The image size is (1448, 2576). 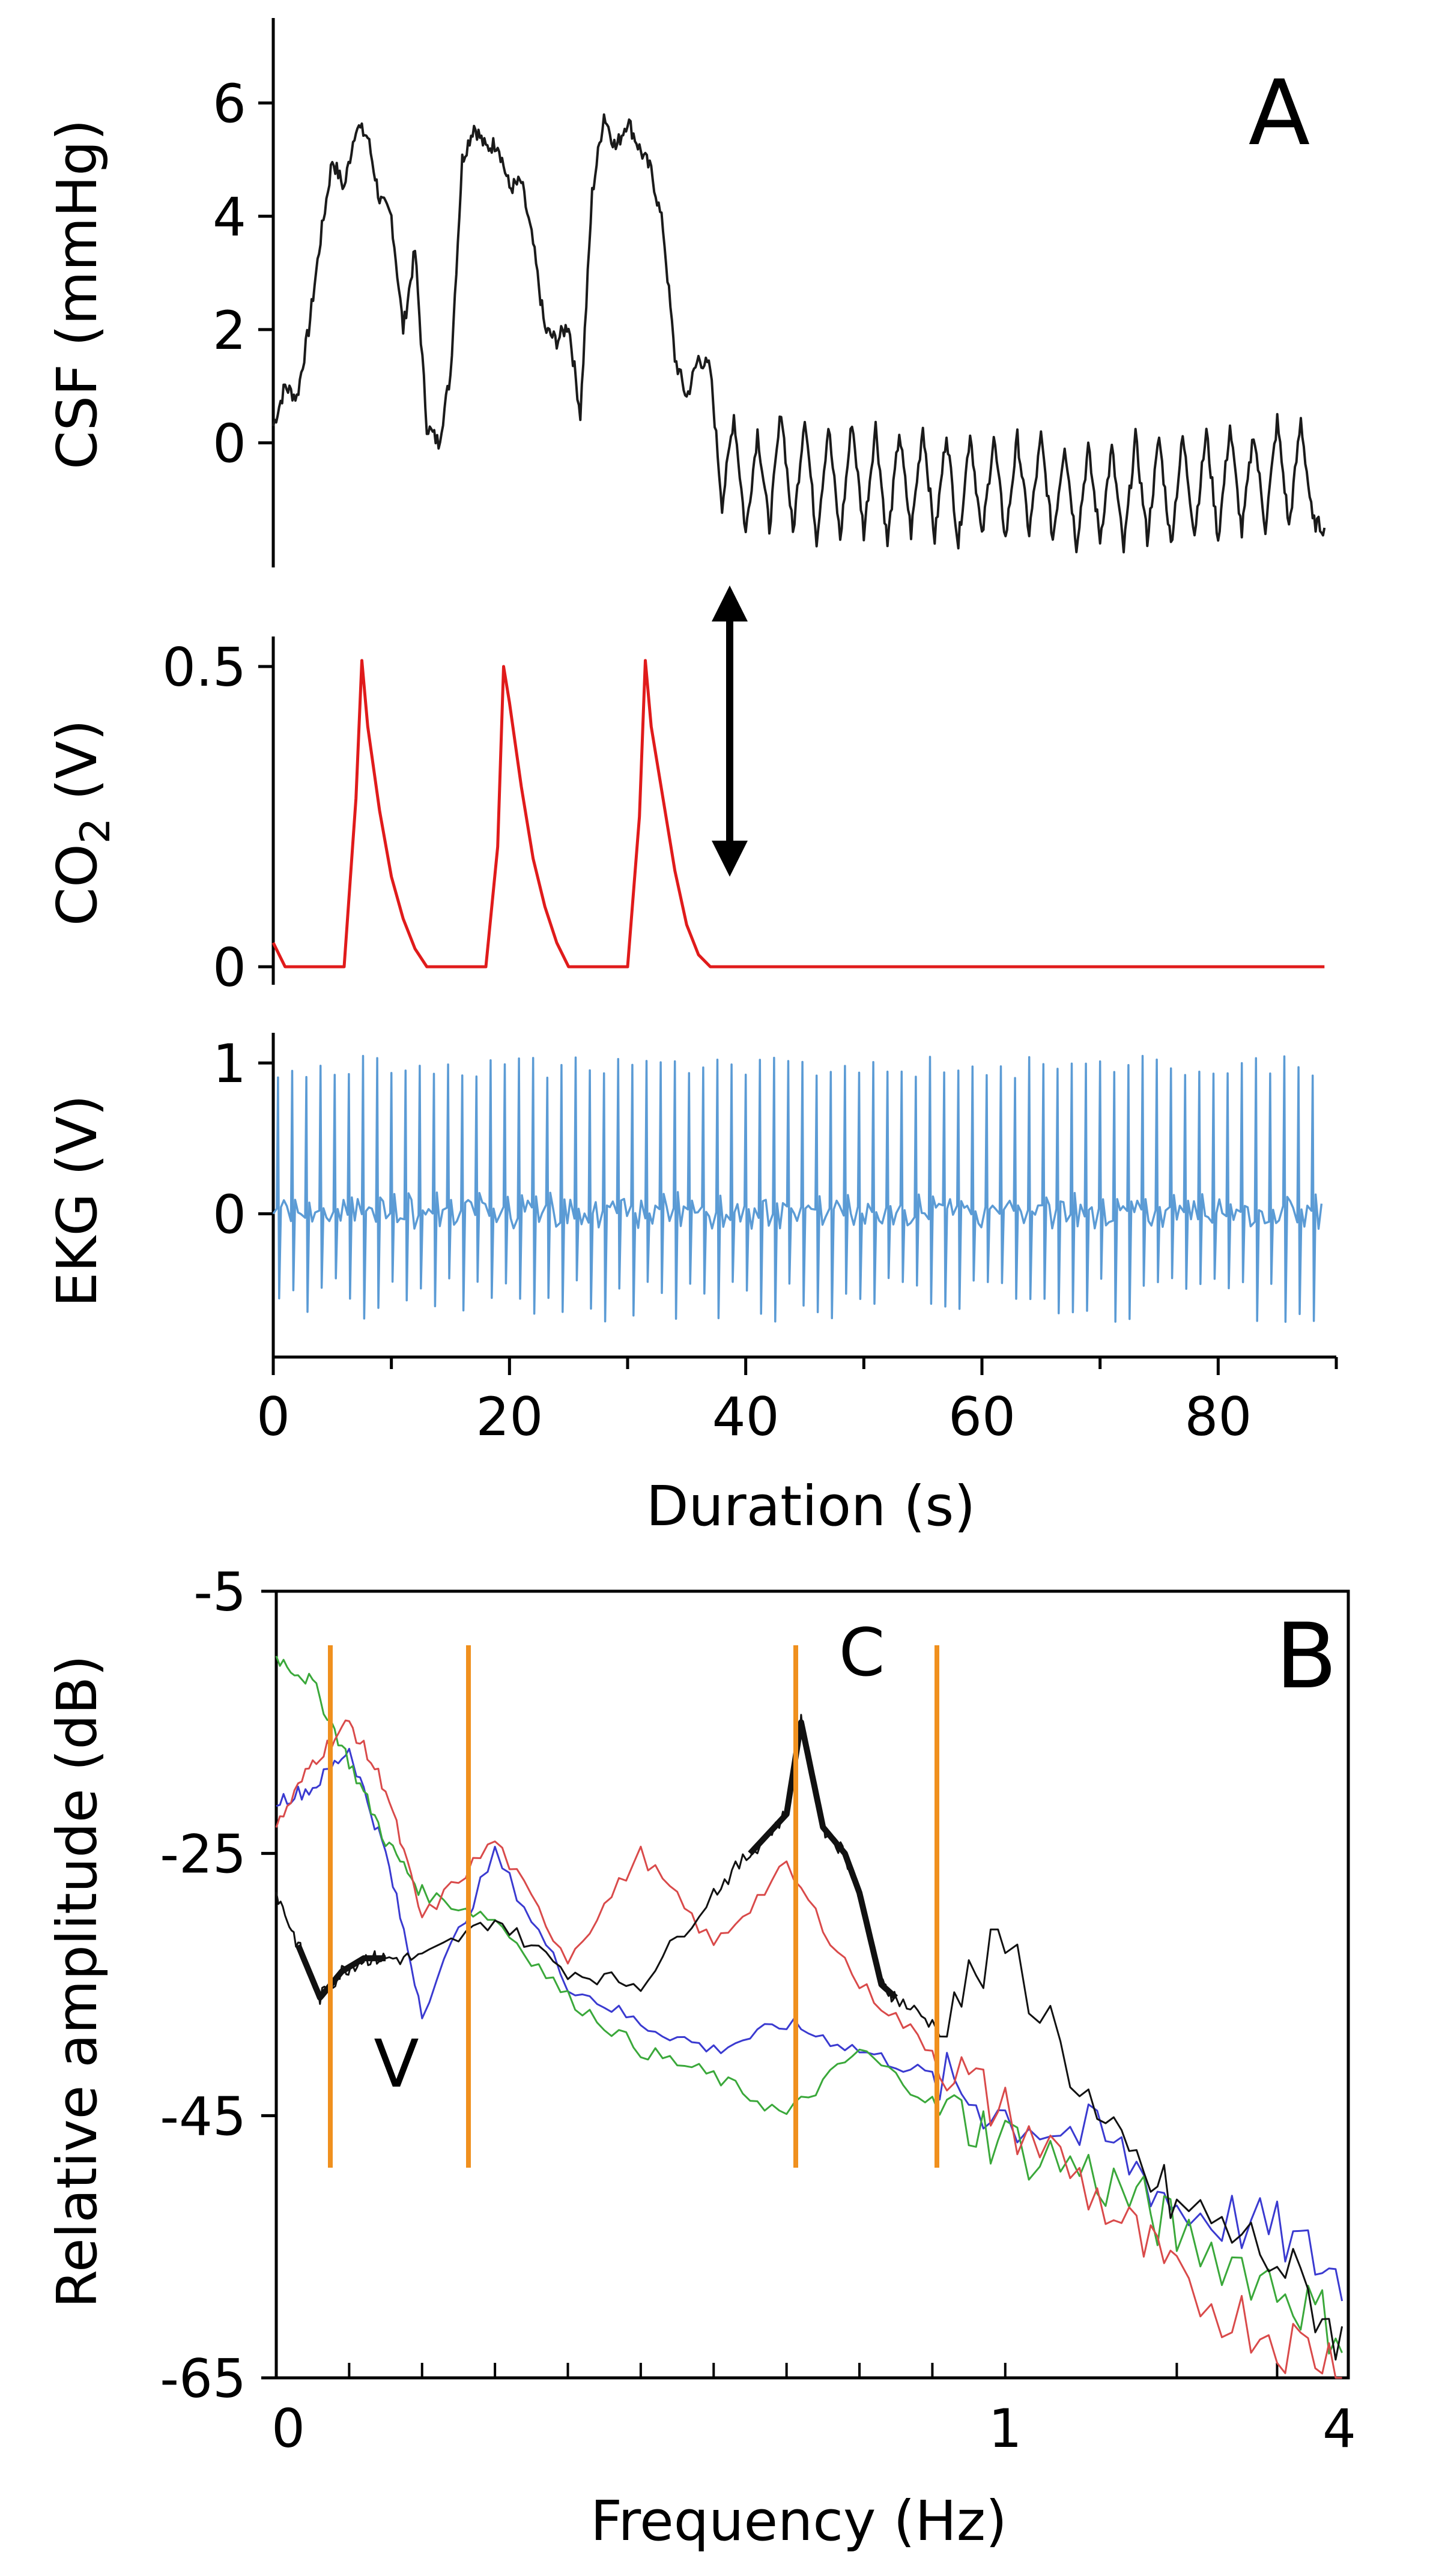 What do you see at coordinates (230, 330) in the screenshot?
I see `csf-y-tick-label-2: 2` at bounding box center [230, 330].